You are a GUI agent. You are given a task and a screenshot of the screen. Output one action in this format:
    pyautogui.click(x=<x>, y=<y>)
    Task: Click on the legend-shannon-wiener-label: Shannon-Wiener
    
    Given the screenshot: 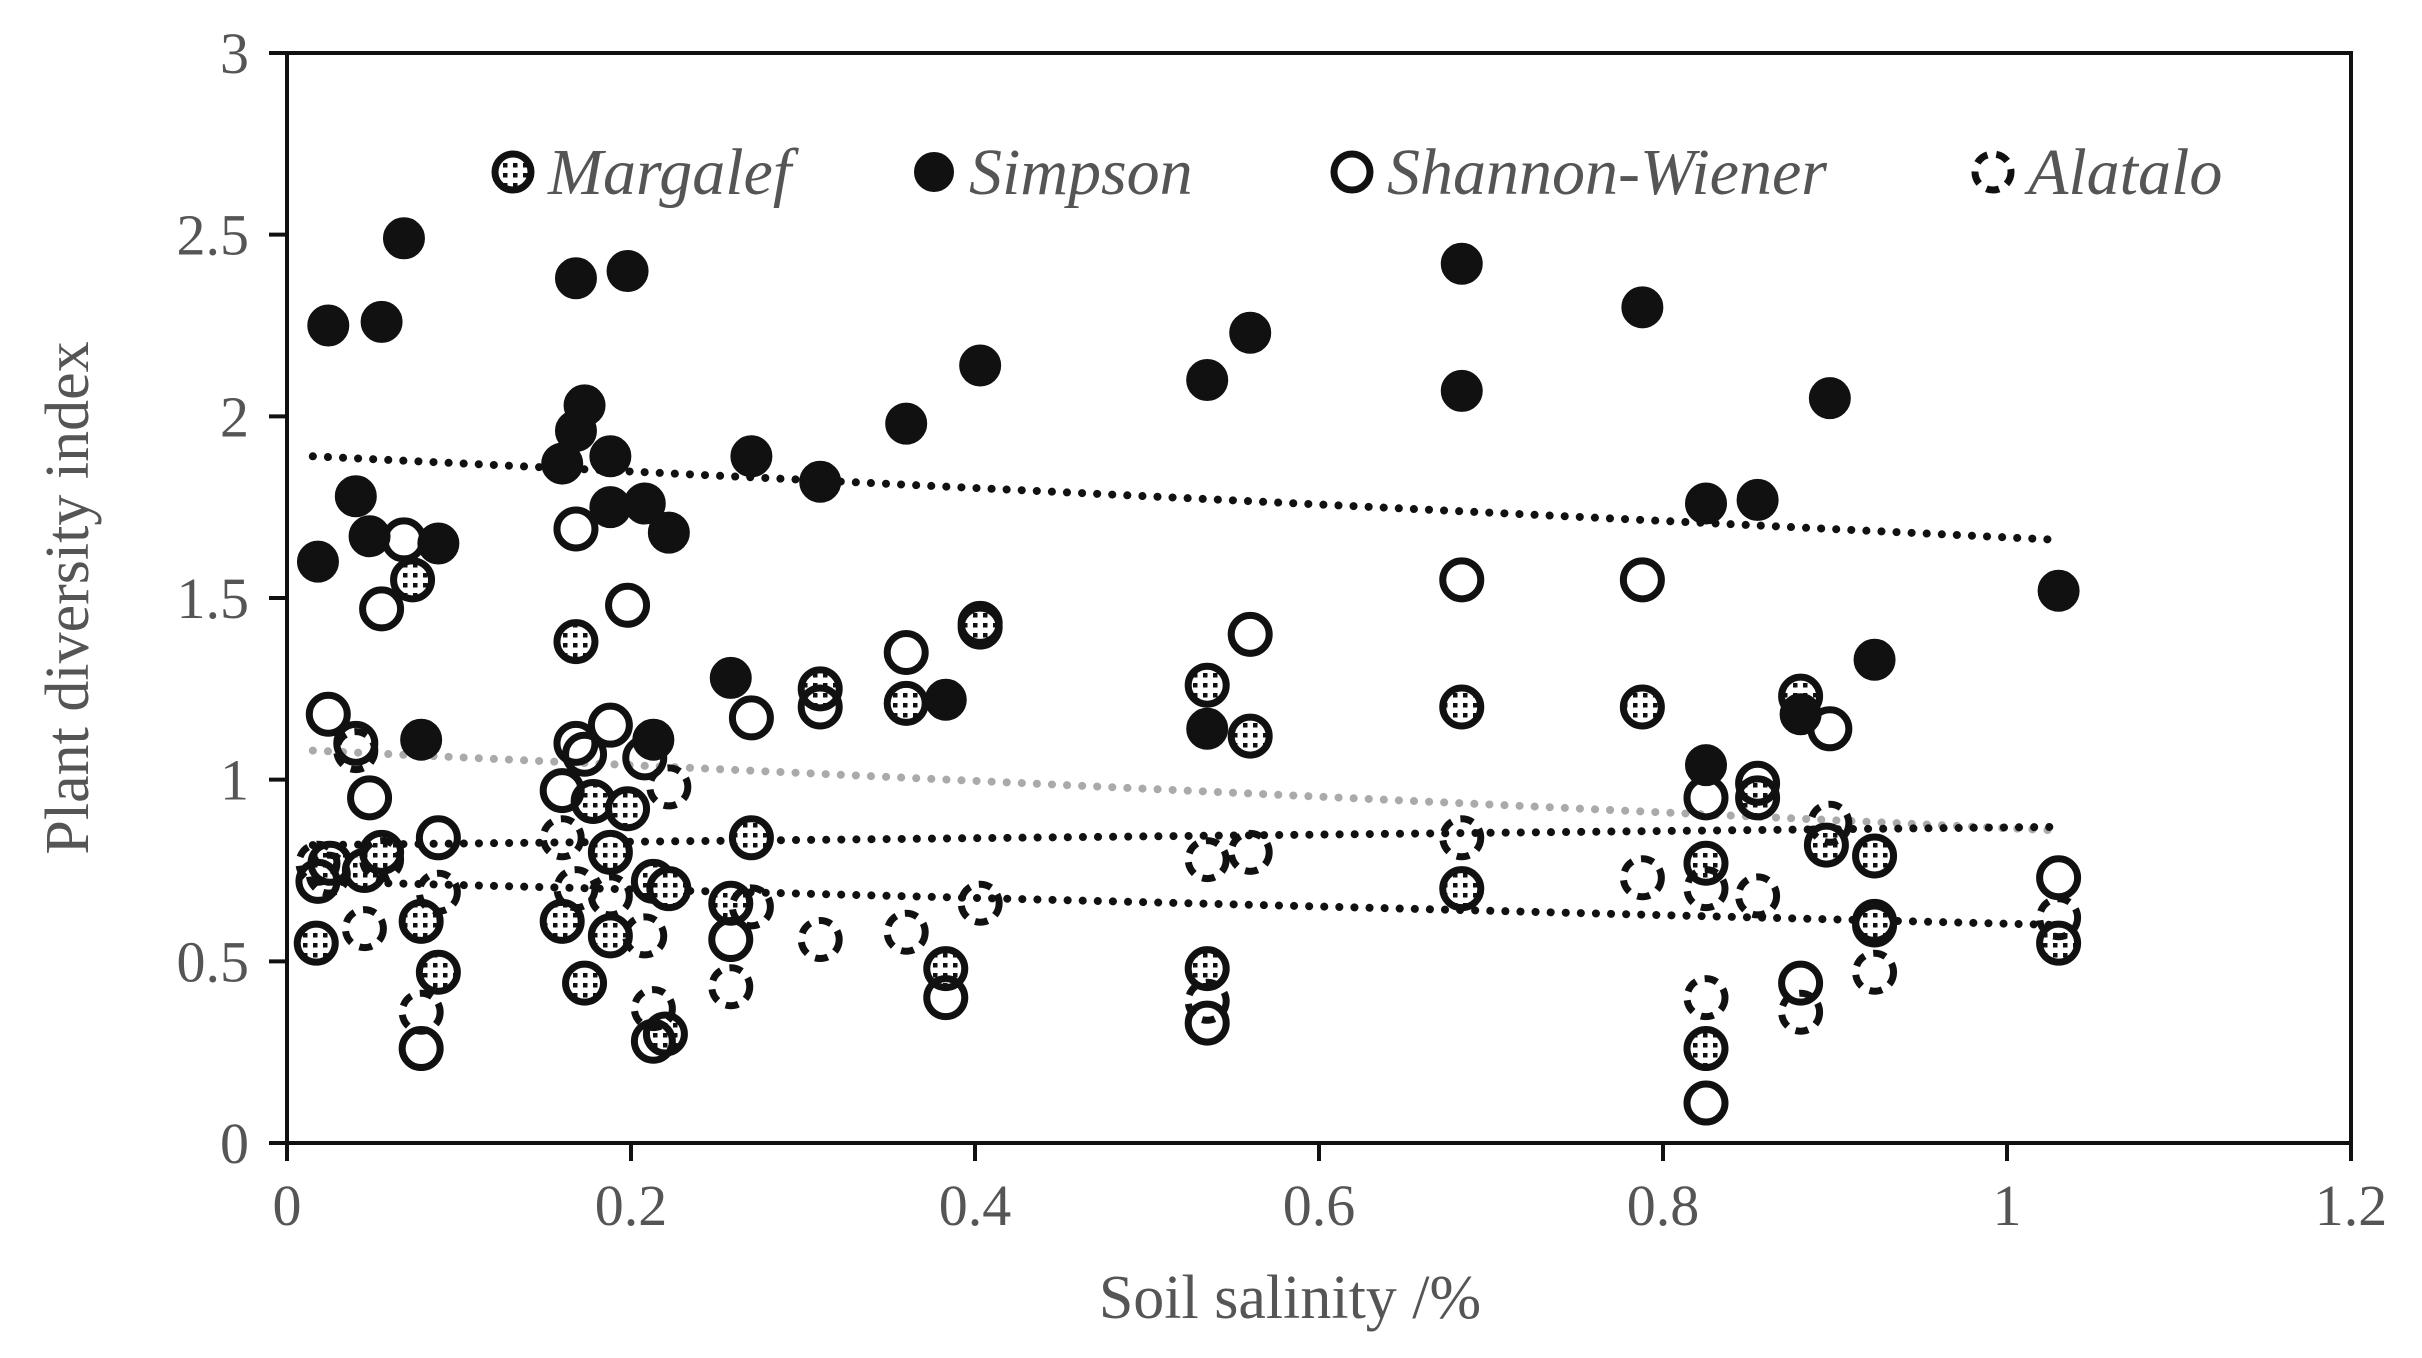 What is the action you would take?
    pyautogui.click(x=1607, y=172)
    